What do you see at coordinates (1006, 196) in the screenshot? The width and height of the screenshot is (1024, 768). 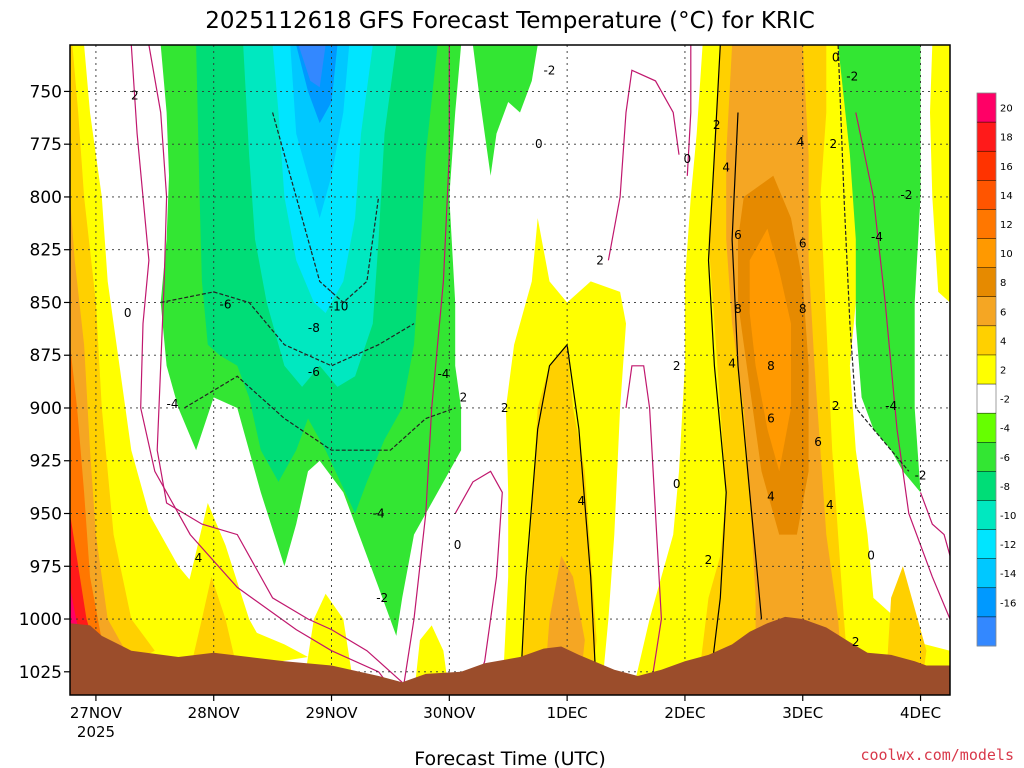 I see `colorbar-tick-label: 14` at bounding box center [1006, 196].